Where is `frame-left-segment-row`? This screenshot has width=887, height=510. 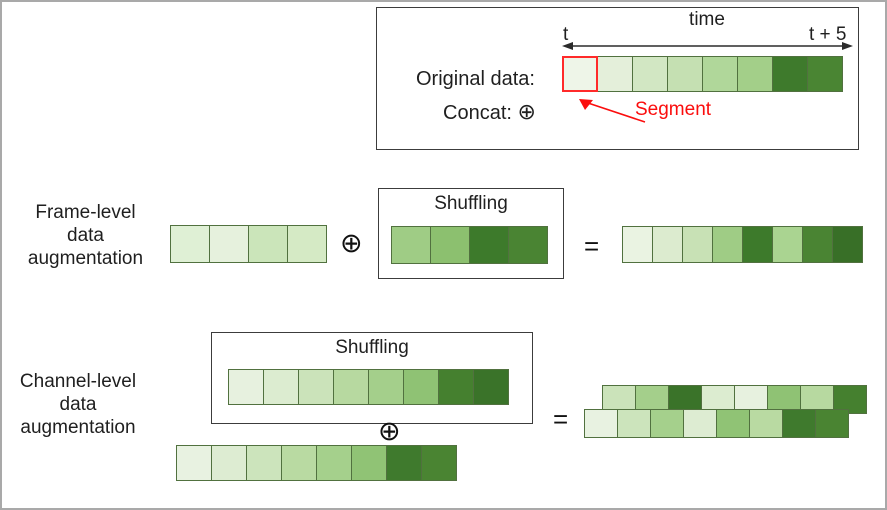
frame-left-segment-row is located at coordinates (248, 244).